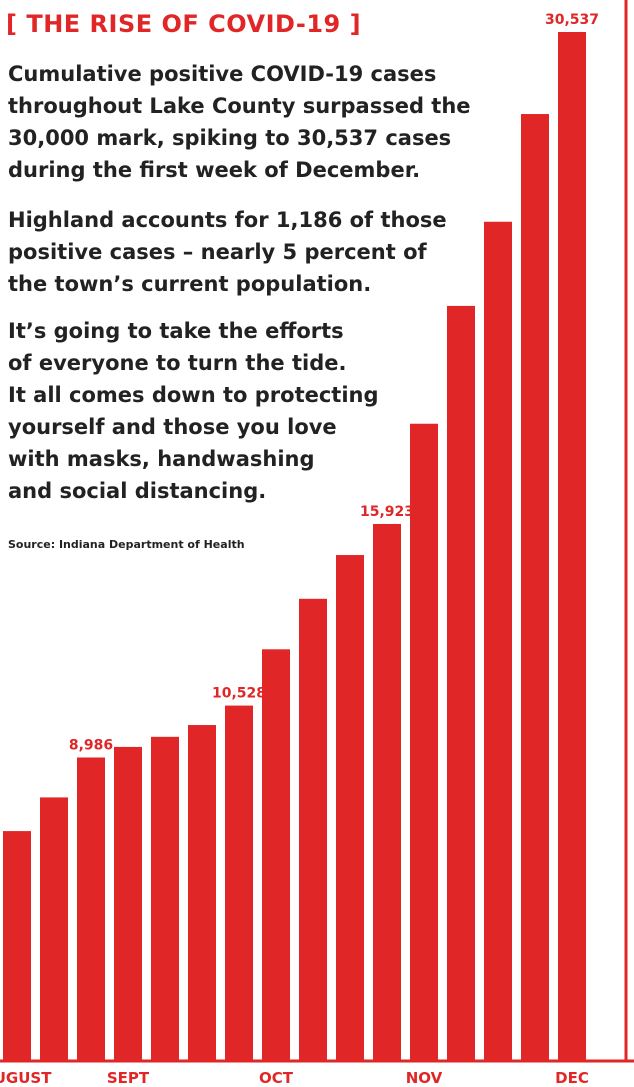 The height and width of the screenshot is (1087, 634). I want to click on highland-line: the town’s current population., so click(190, 284).